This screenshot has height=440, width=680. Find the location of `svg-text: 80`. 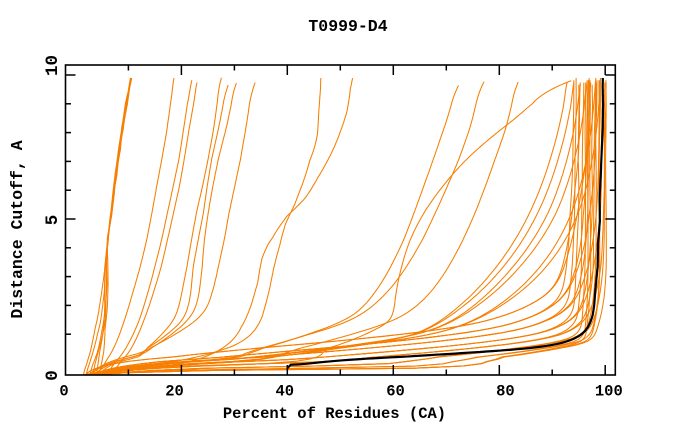

svg-text: 80 is located at coordinates (505, 392).